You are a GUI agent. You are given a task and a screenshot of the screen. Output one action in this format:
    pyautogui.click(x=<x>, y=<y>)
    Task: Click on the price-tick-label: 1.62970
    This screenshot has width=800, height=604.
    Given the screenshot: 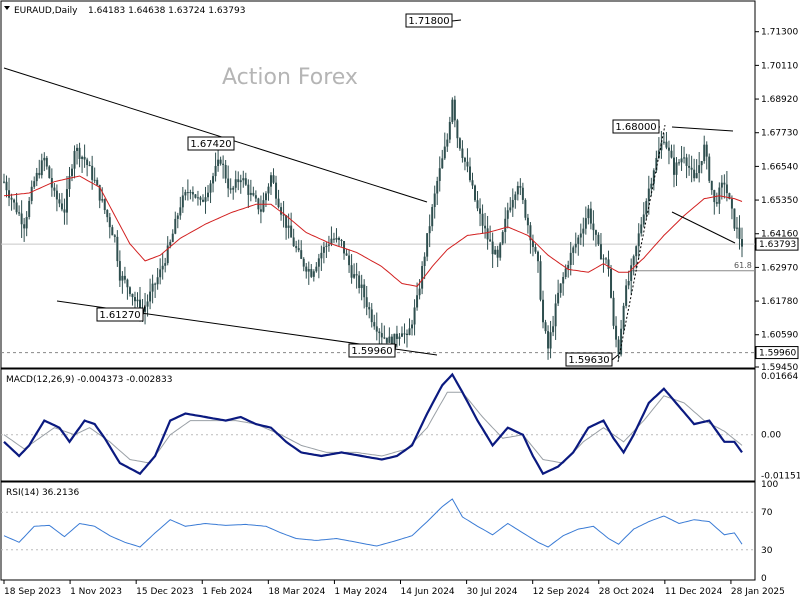 What is the action you would take?
    pyautogui.click(x=779, y=268)
    